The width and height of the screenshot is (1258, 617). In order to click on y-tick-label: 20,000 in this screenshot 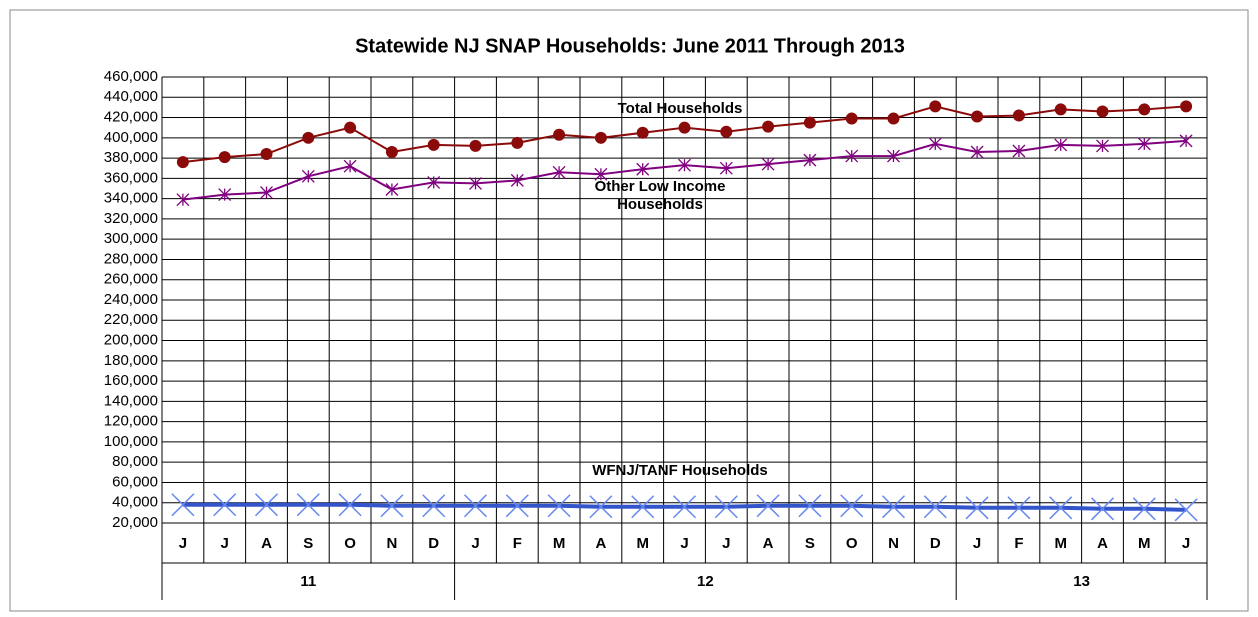, I will do `click(135, 522)`.